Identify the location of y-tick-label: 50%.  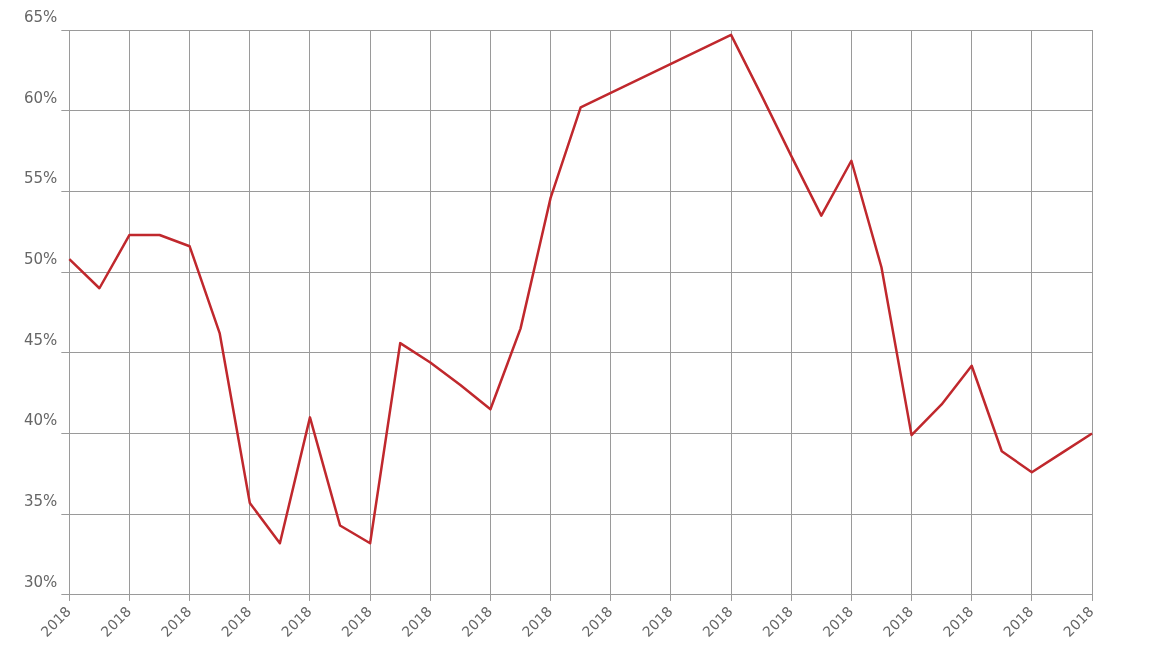
(41, 259).